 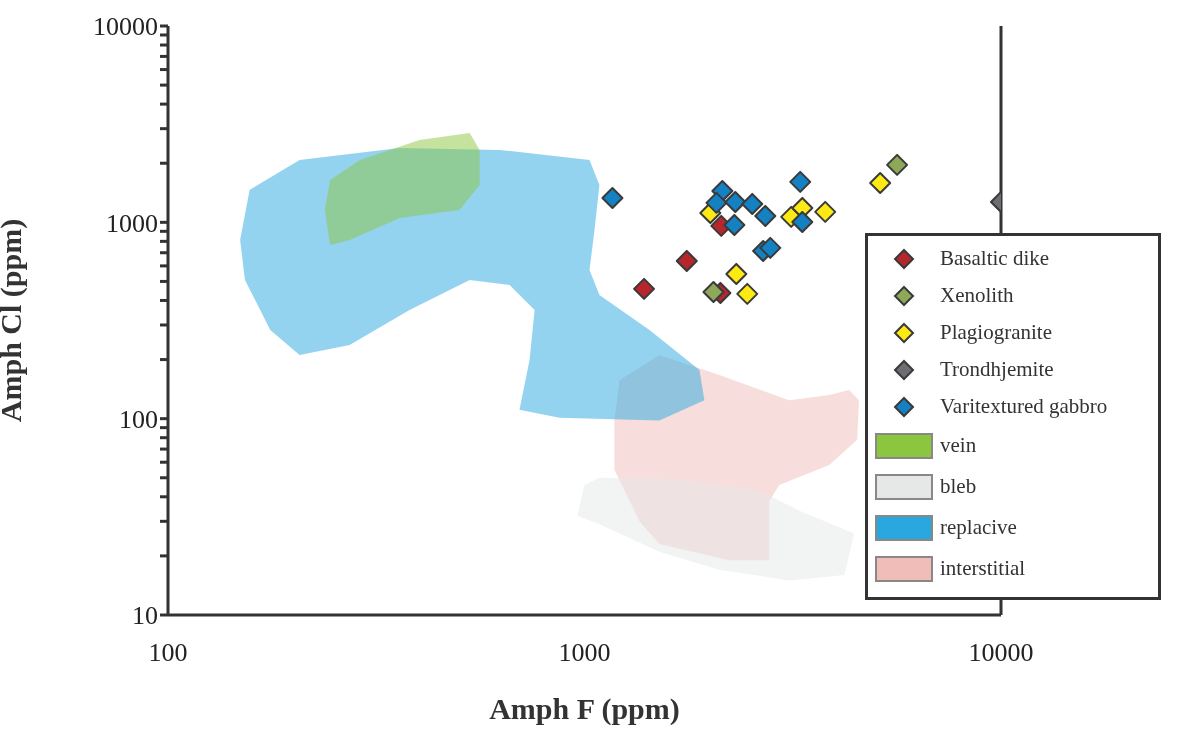 What do you see at coordinates (1001, 653) in the screenshot?
I see `x-tick-label: 10000` at bounding box center [1001, 653].